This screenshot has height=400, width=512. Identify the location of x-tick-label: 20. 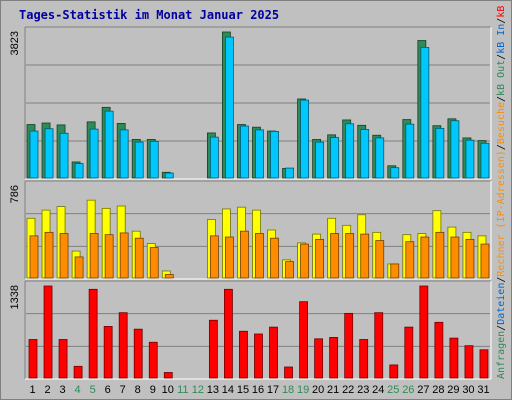
(318, 390).